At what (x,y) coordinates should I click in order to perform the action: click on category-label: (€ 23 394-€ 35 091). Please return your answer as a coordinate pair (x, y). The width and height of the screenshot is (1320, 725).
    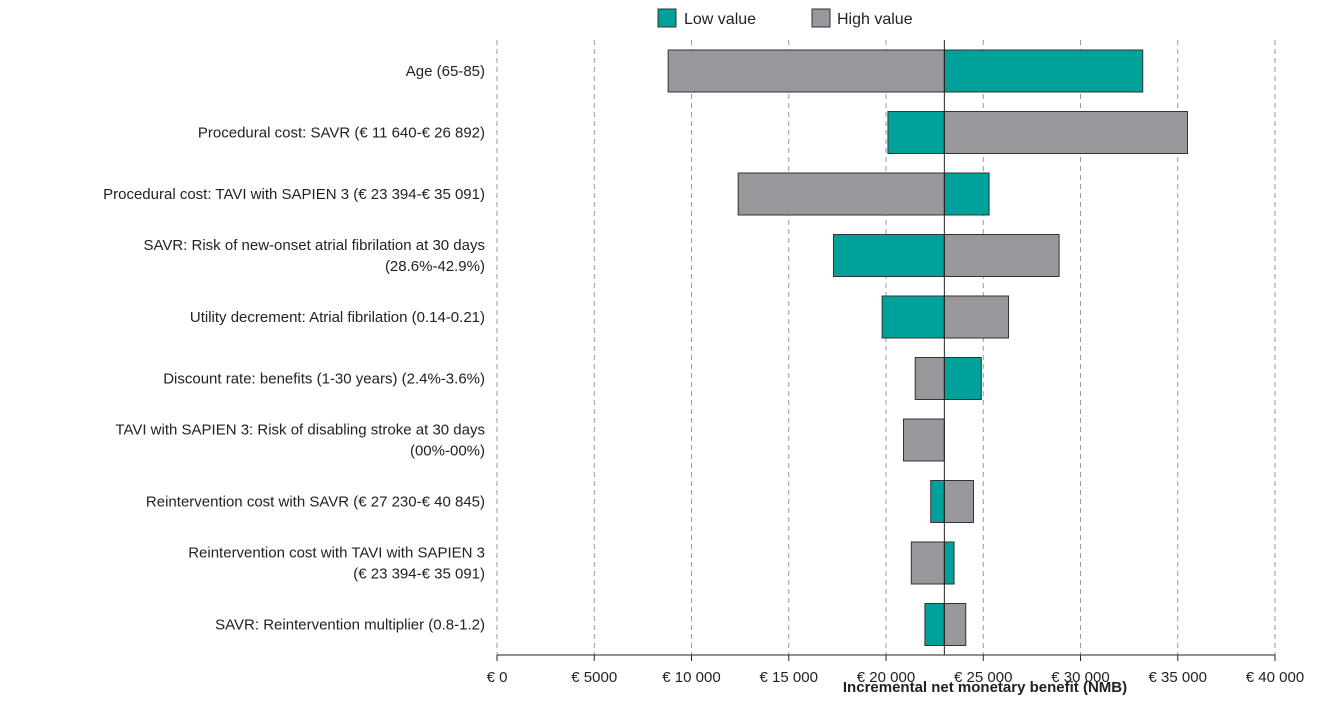
    Looking at the image, I should click on (419, 574).